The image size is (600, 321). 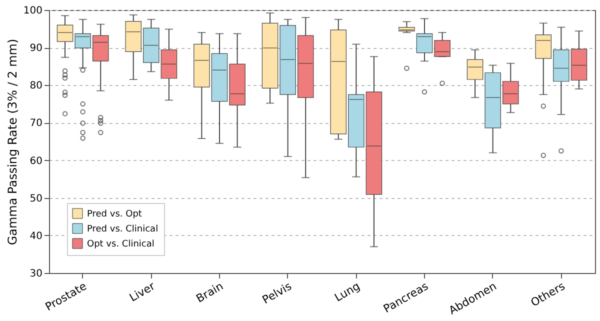 I want to click on y-tick-label: 50, so click(x=36, y=198).